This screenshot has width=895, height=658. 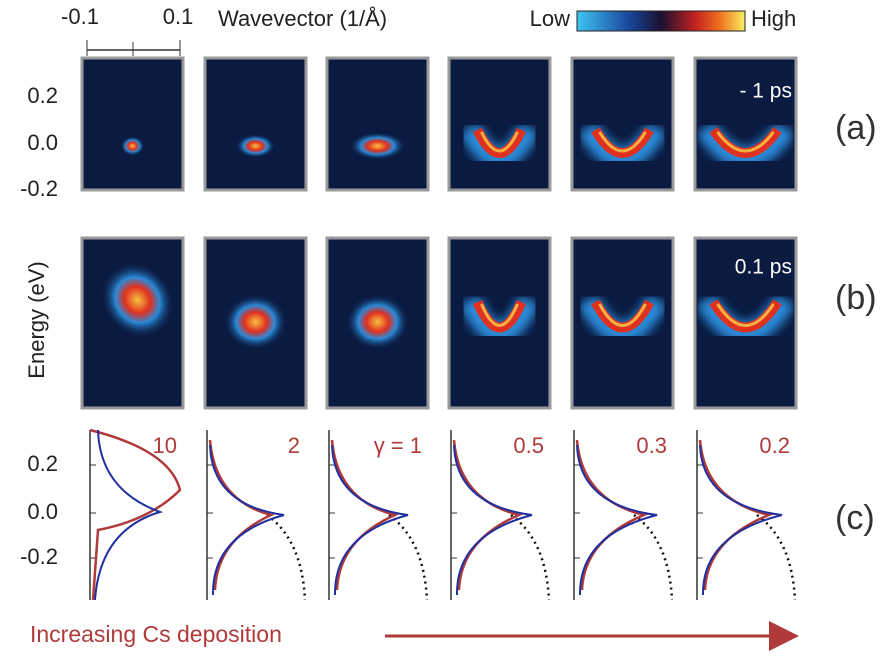 What do you see at coordinates (661, 21) in the screenshot?
I see `colorbar` at bounding box center [661, 21].